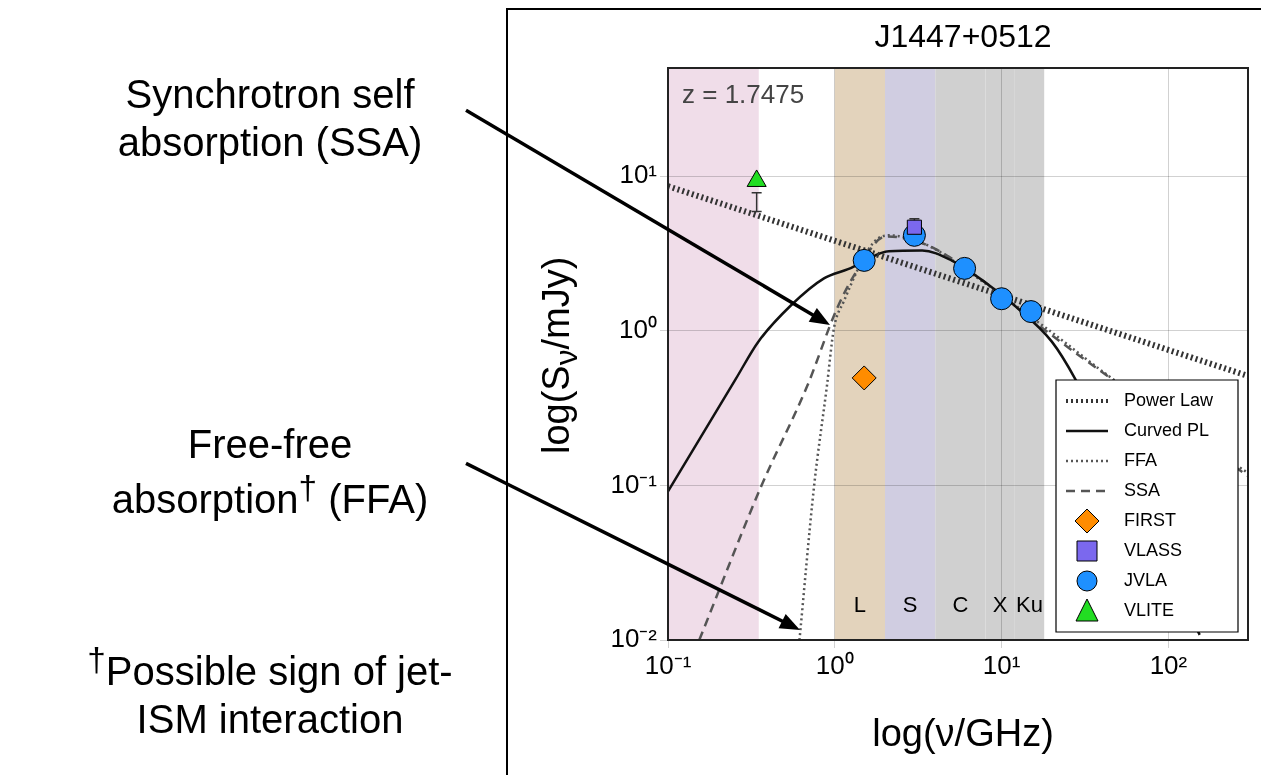  Describe the element at coordinates (1150, 519) in the screenshot. I see `legend-label: FIRST` at that location.